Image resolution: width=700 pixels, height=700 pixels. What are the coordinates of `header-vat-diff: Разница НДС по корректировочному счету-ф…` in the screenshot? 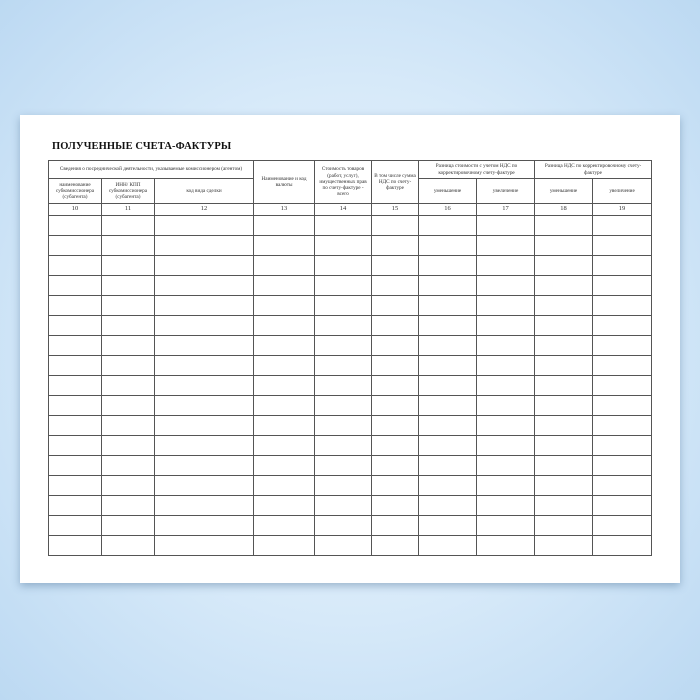 It's located at (593, 169).